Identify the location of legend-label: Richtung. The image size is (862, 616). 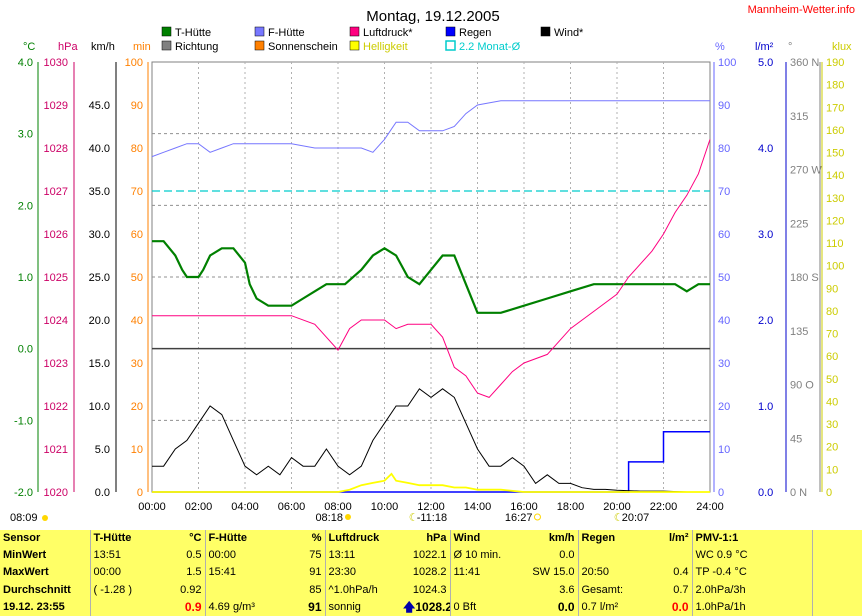
(196, 47).